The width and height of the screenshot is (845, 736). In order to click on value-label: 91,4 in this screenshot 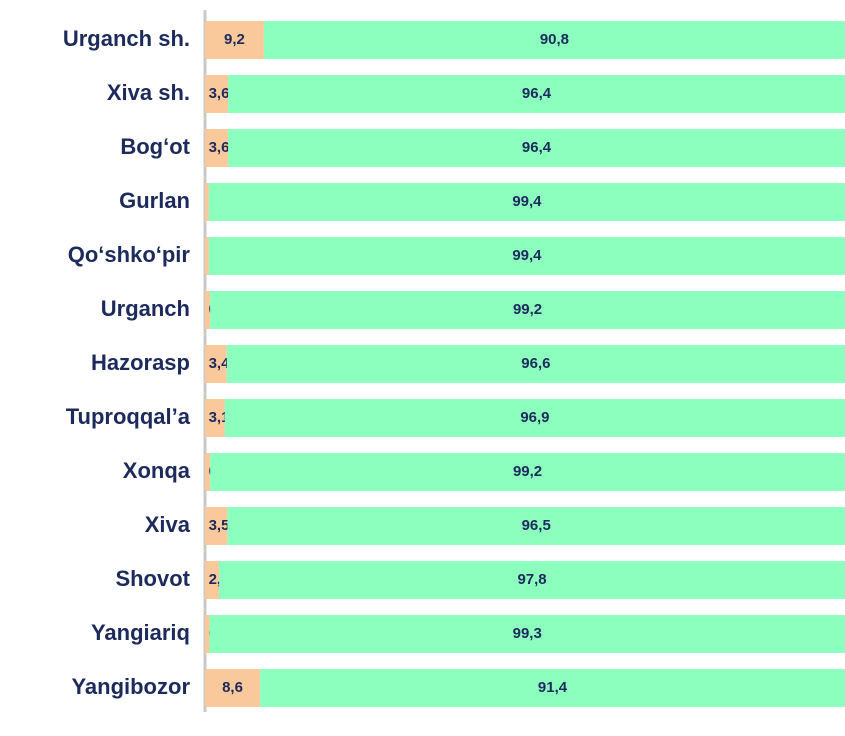, I will do `click(553, 687)`.